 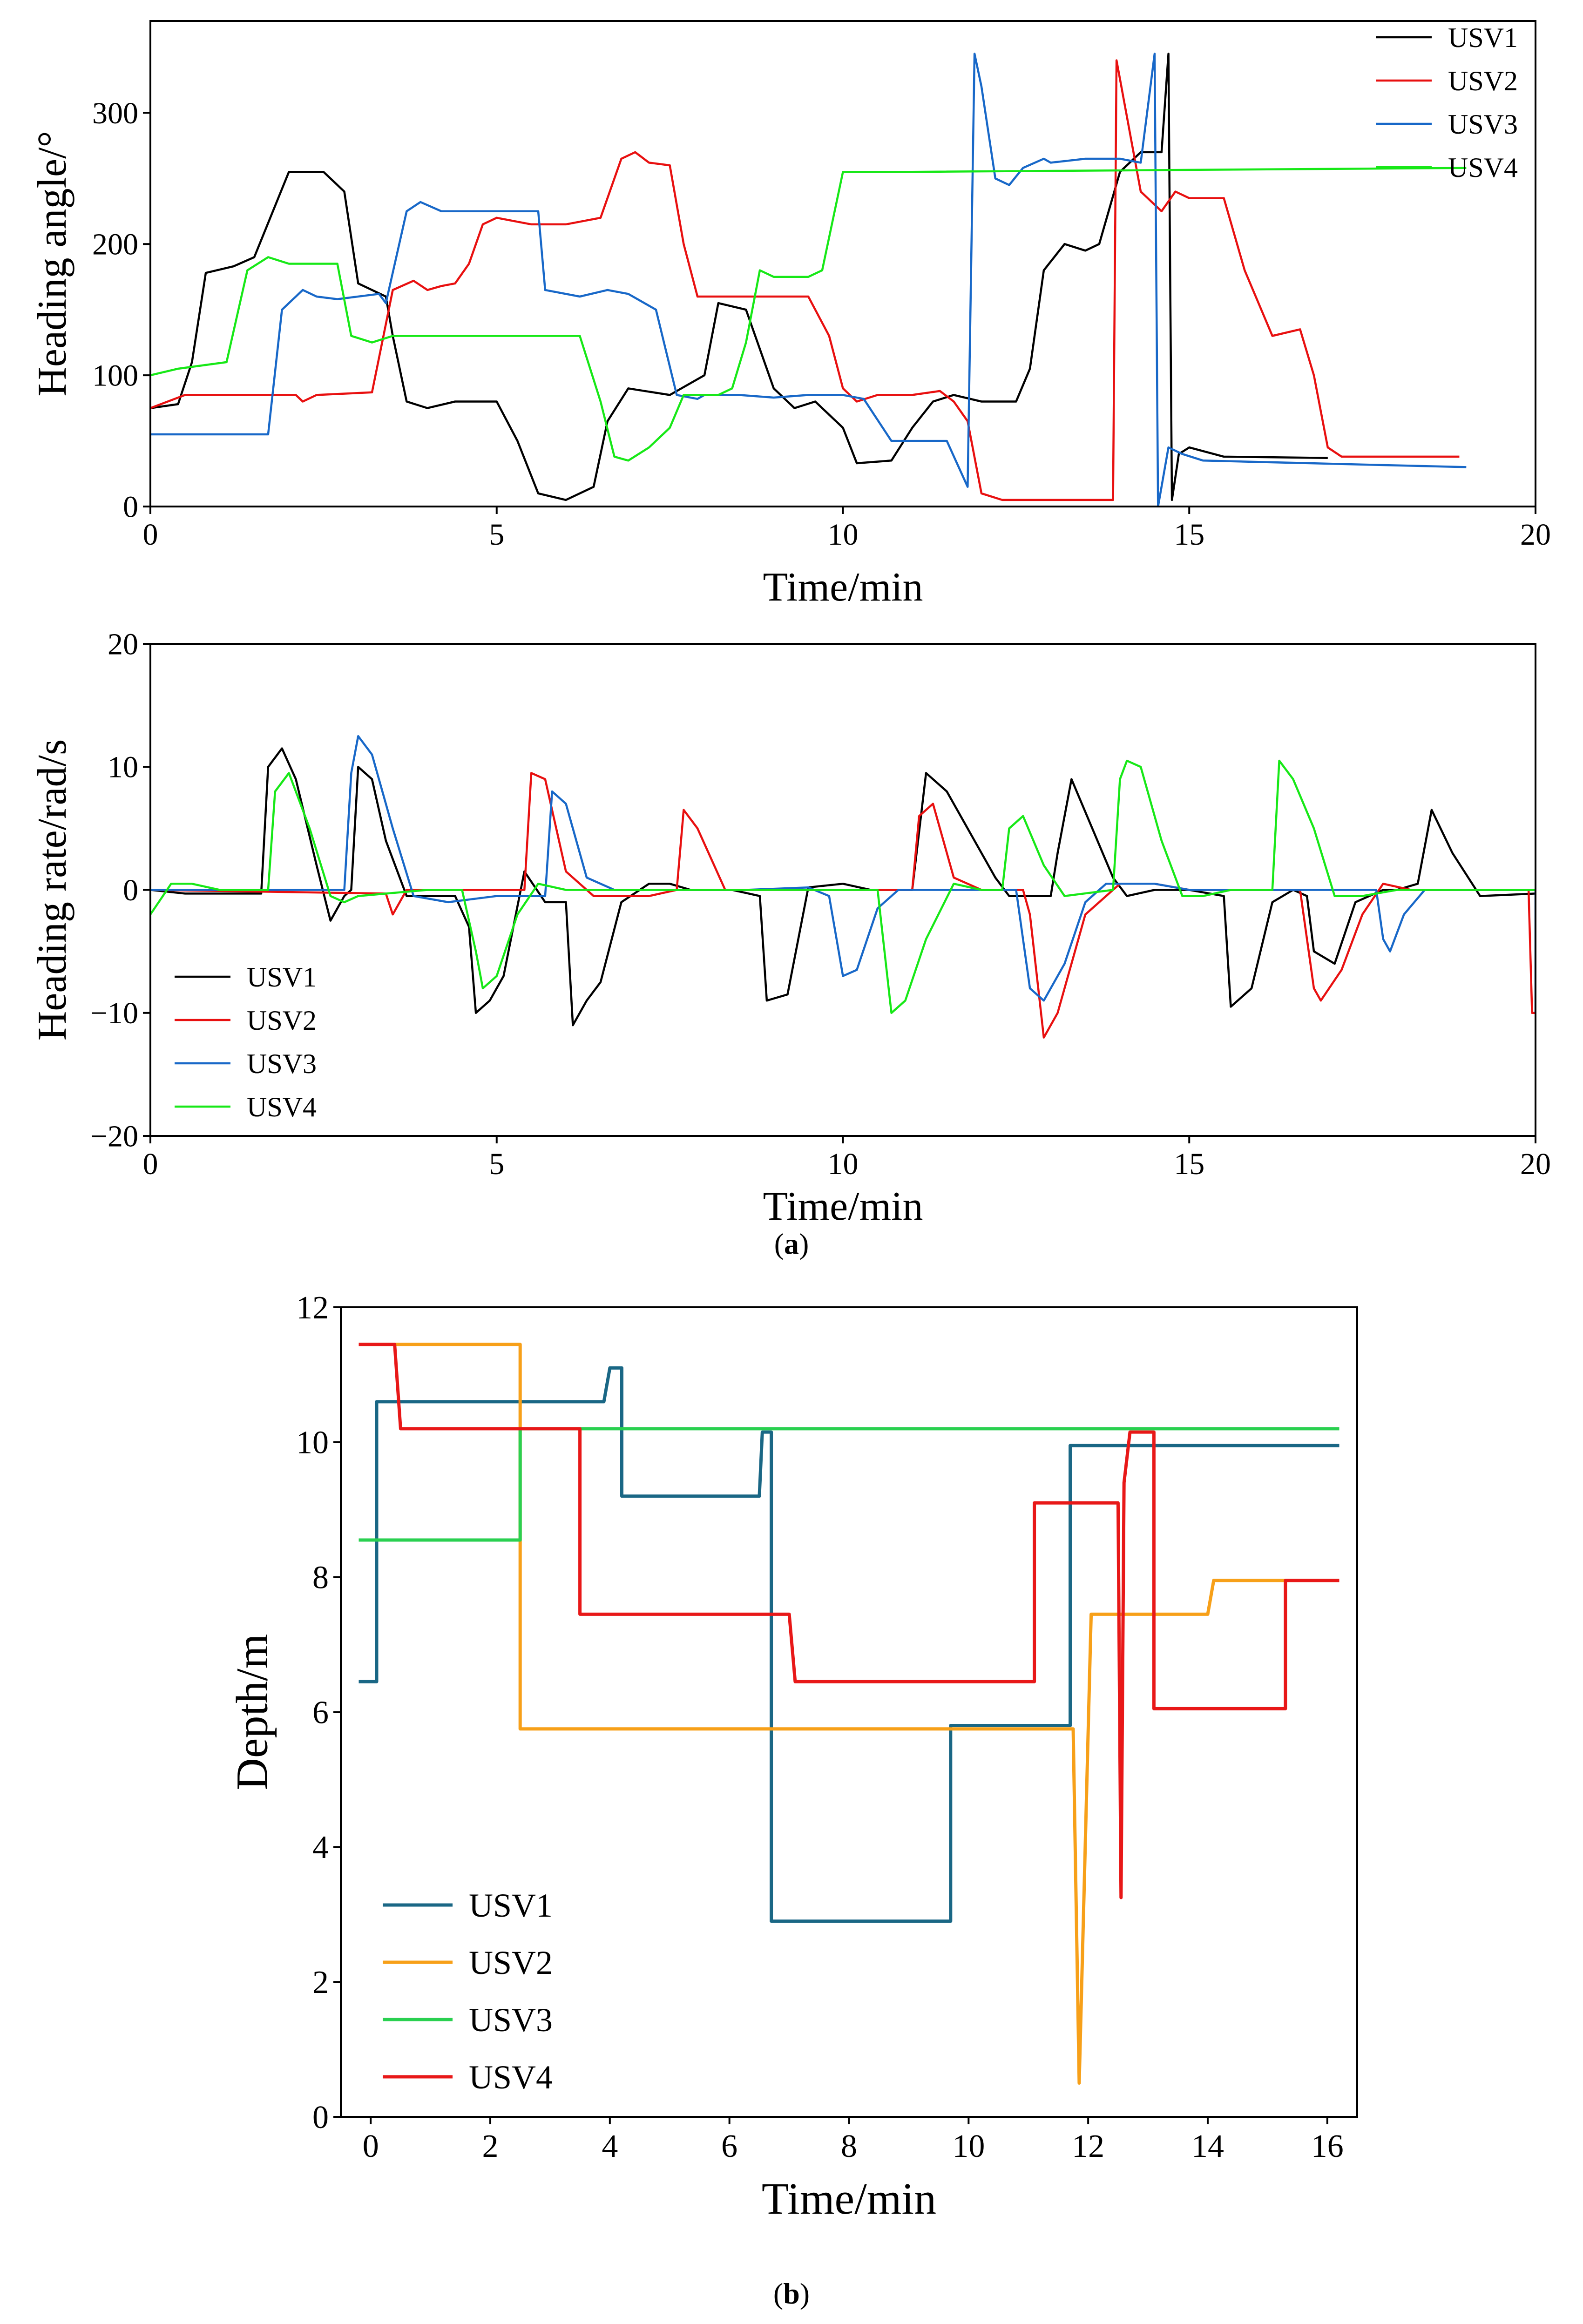 I want to click on y-tick-label: 20, so click(x=123, y=644).